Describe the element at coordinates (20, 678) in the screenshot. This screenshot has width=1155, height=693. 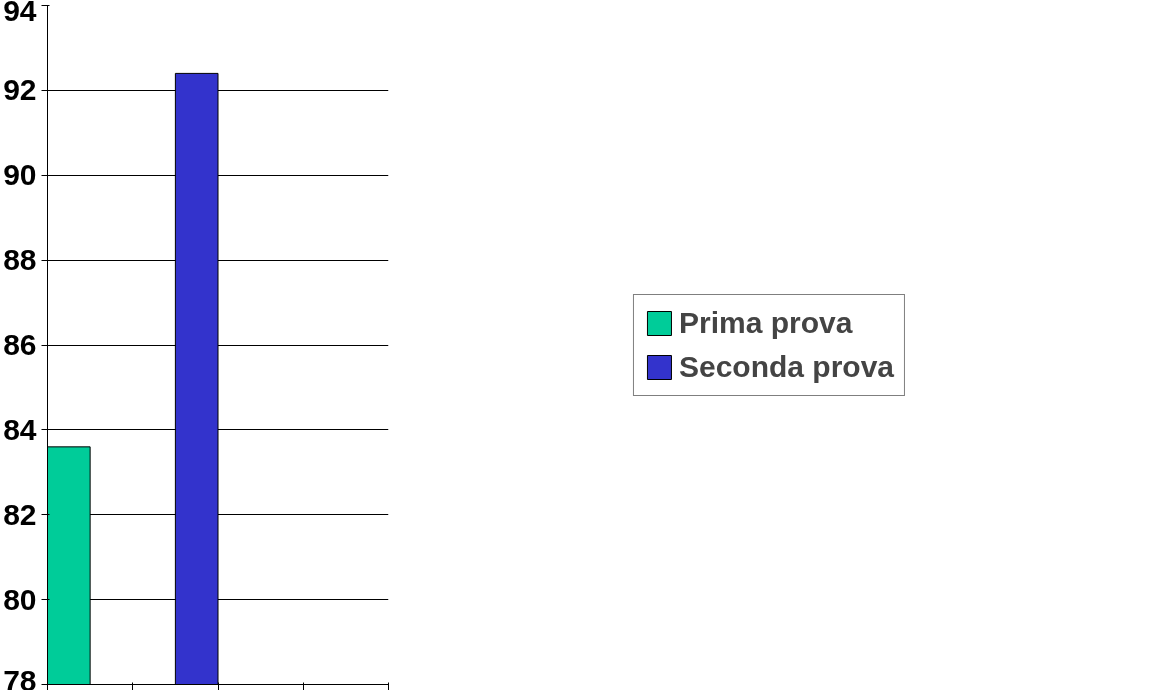
I see `y-tick-label: 78` at that location.